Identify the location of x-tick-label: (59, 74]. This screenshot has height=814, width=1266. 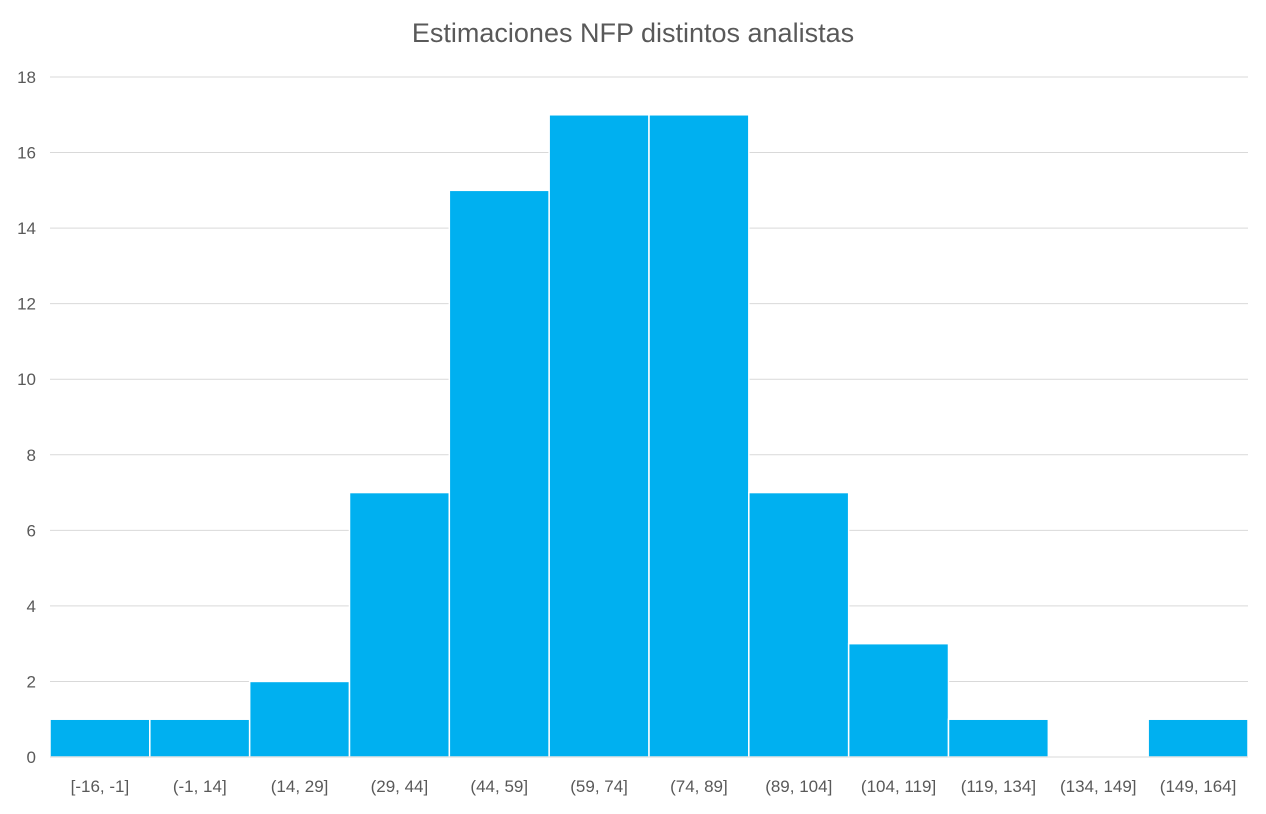
(599, 786).